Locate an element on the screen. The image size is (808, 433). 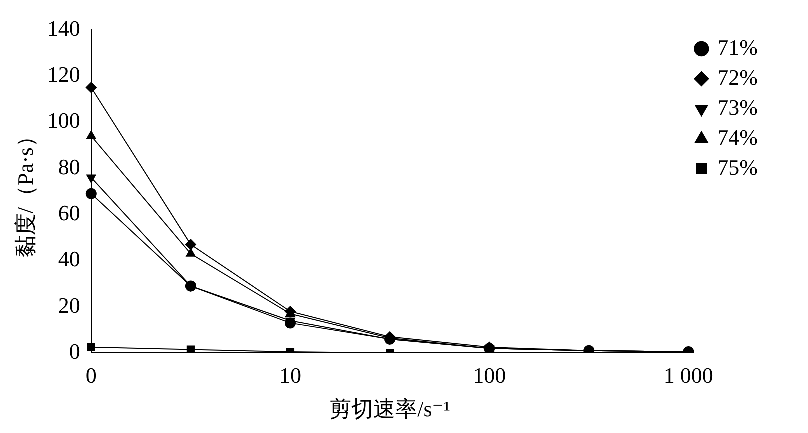
y-tick-label: 0 is located at coordinates (74, 351).